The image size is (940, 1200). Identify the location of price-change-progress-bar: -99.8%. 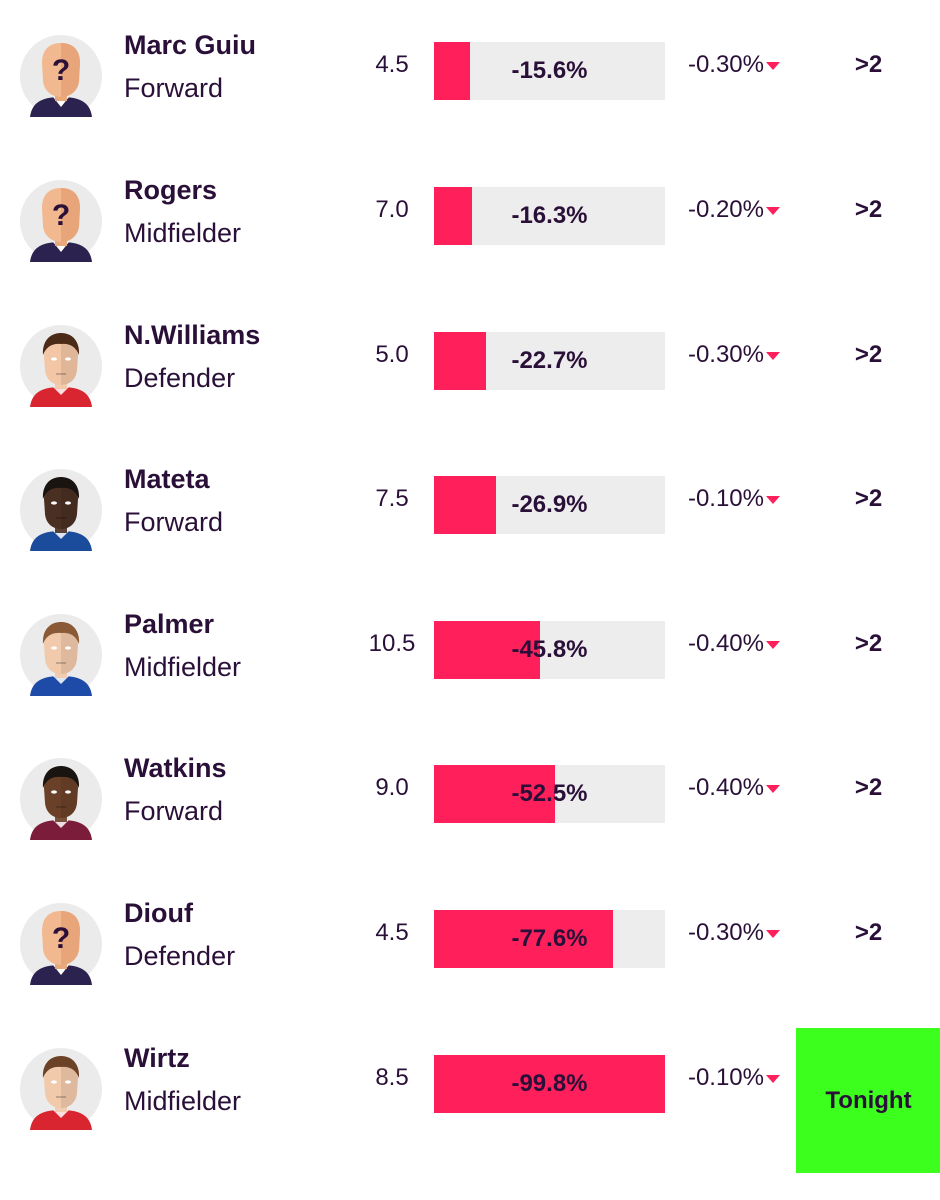
(549, 1084).